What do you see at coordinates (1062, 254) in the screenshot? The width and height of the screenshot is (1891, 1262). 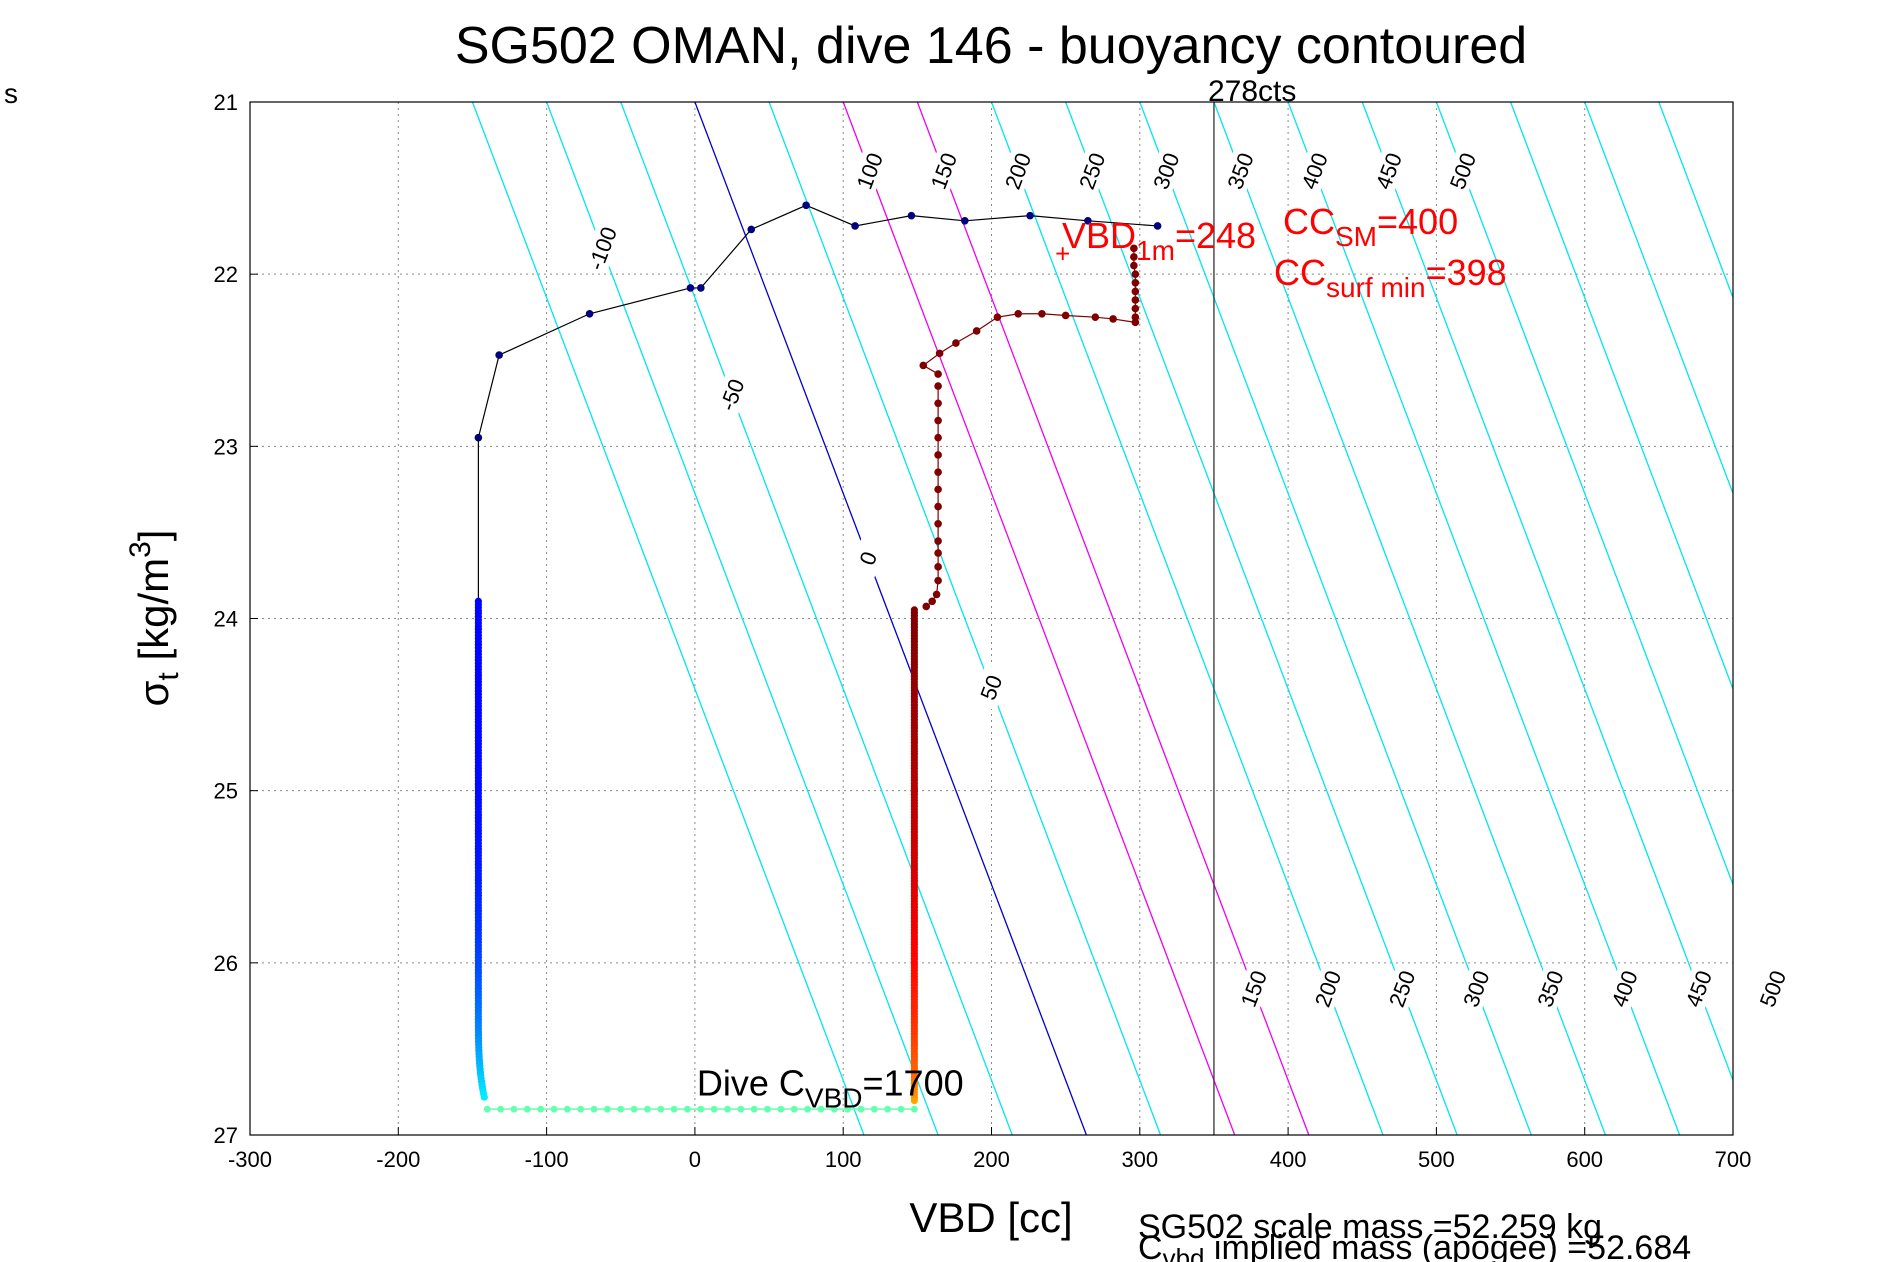 I see `vbd-1m-marker: +` at bounding box center [1062, 254].